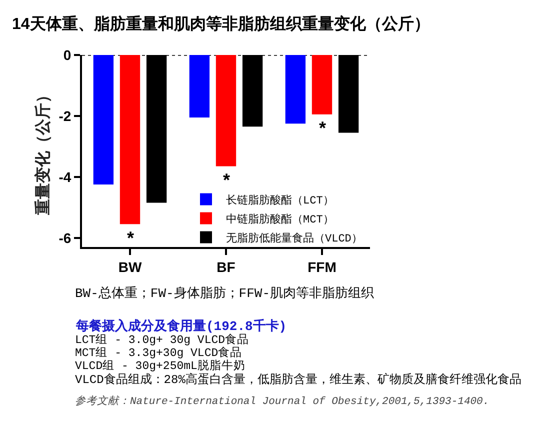 The width and height of the screenshot is (541, 422). Describe the element at coordinates (160, 366) in the screenshot. I see `text: VLCD组 - 30g+250mL脱脂牛奶` at that location.